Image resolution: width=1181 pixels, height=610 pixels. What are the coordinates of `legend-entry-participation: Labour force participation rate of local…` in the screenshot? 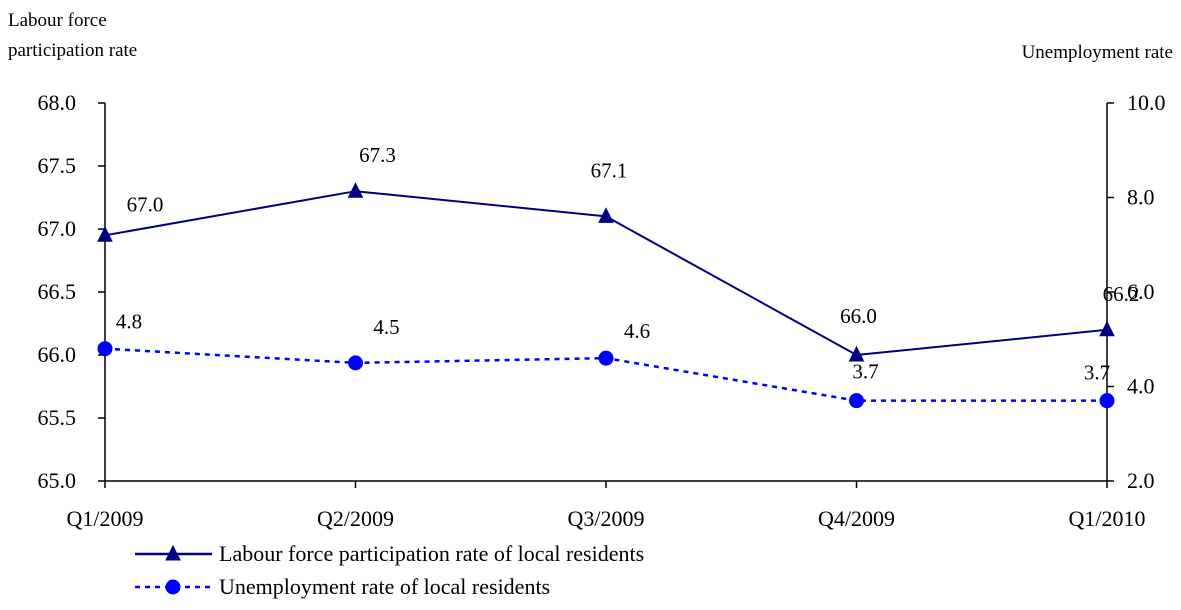 It's located at (389, 553).